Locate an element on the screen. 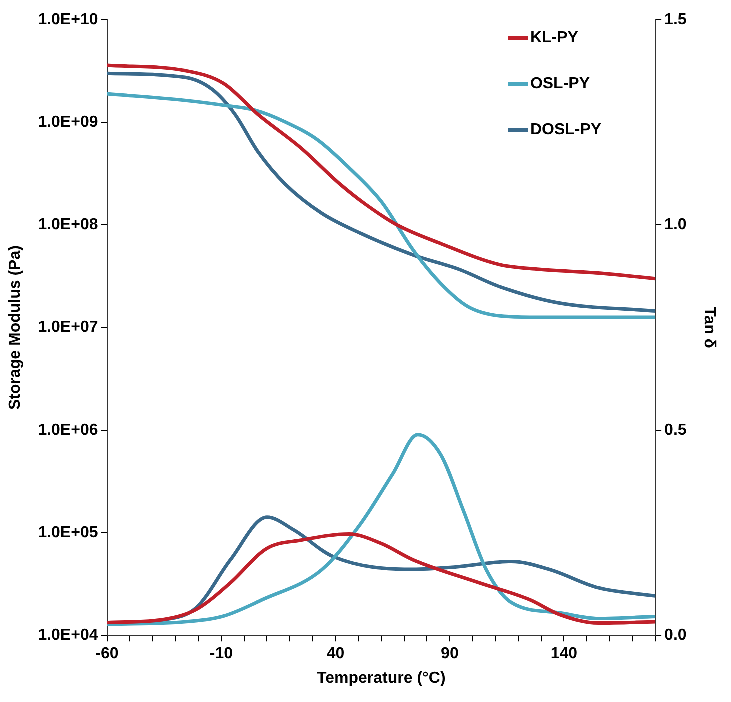  y2-tick-label: 0.0 is located at coordinates (675, 635).